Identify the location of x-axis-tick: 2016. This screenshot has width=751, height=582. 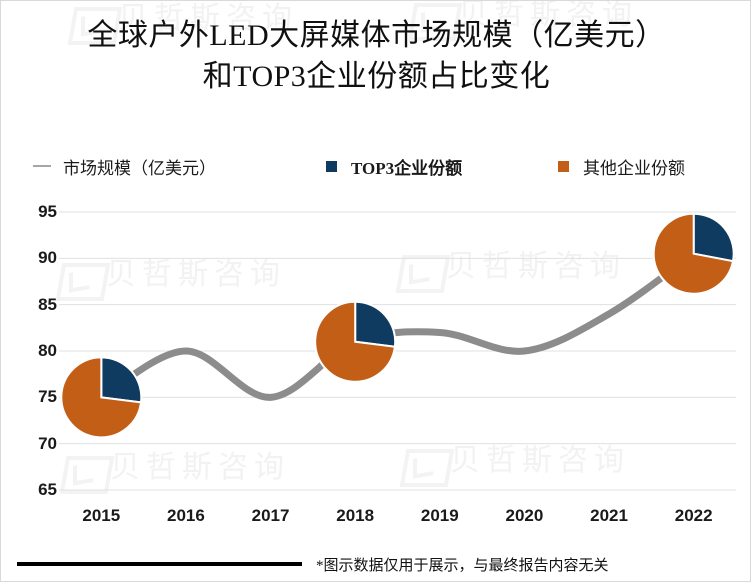
(186, 515).